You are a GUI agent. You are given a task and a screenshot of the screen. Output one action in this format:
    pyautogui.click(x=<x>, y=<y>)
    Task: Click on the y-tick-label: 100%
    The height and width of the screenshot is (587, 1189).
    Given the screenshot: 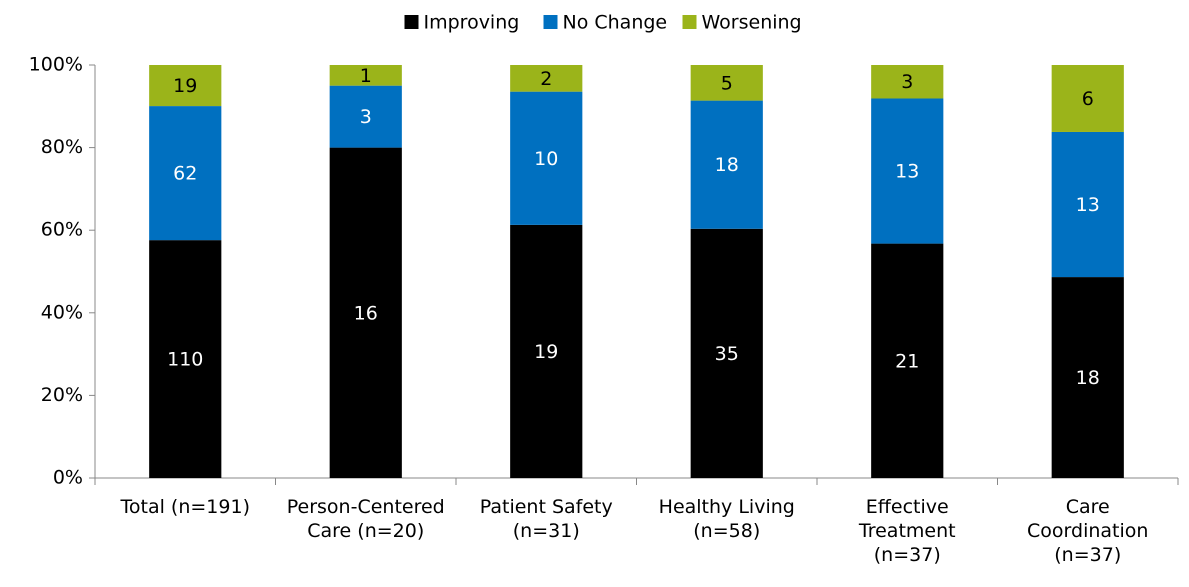 What is the action you would take?
    pyautogui.click(x=56, y=65)
    